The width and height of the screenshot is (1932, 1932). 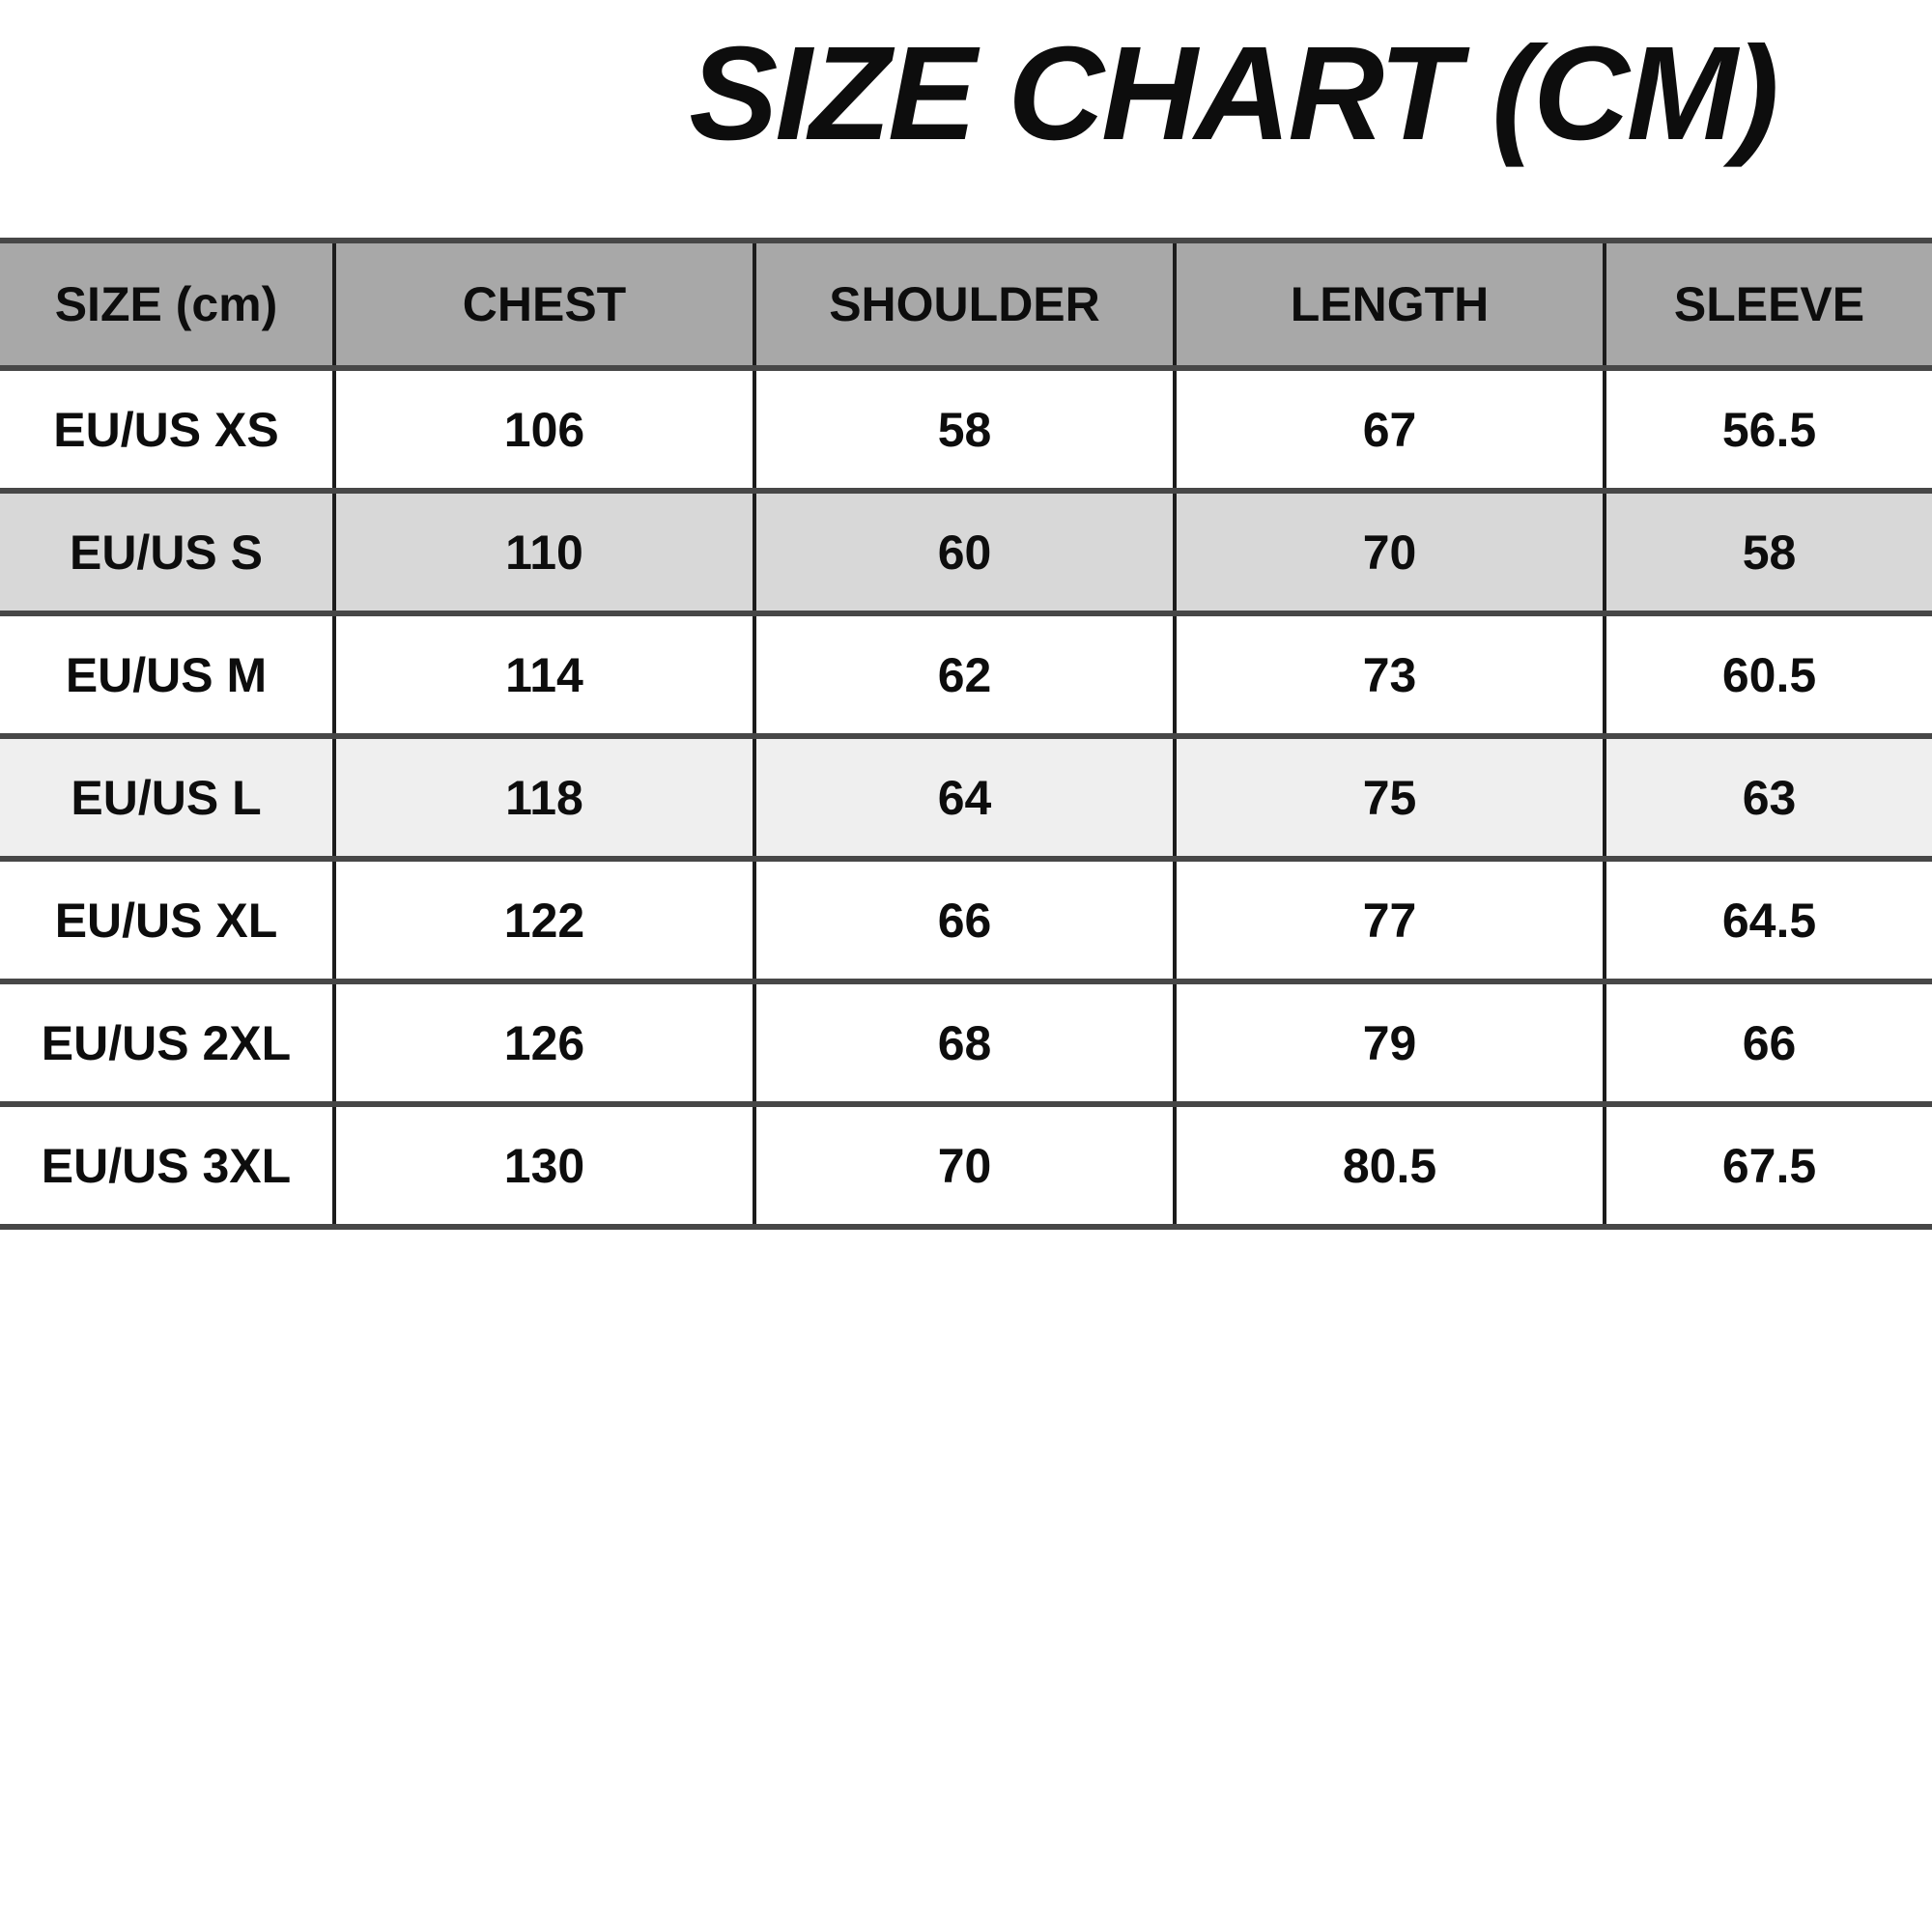 What do you see at coordinates (1389, 796) in the screenshot?
I see `cell-length-value: 75` at bounding box center [1389, 796].